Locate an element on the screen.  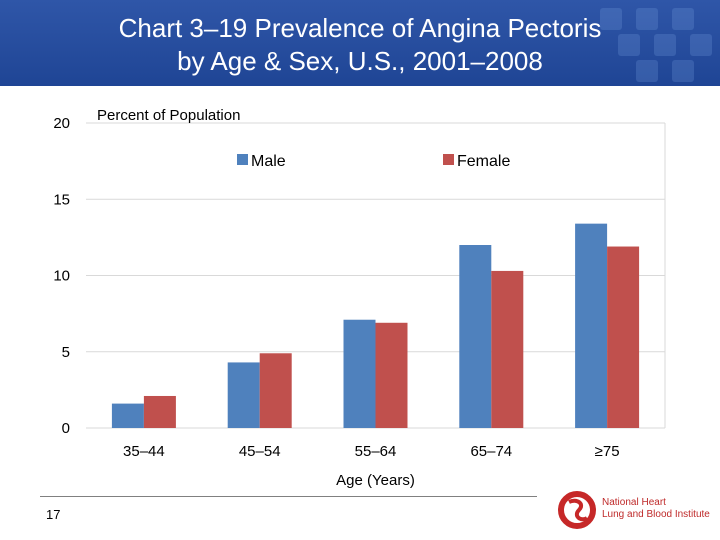
logo-line-1: National Heart is located at coordinates (634, 502).